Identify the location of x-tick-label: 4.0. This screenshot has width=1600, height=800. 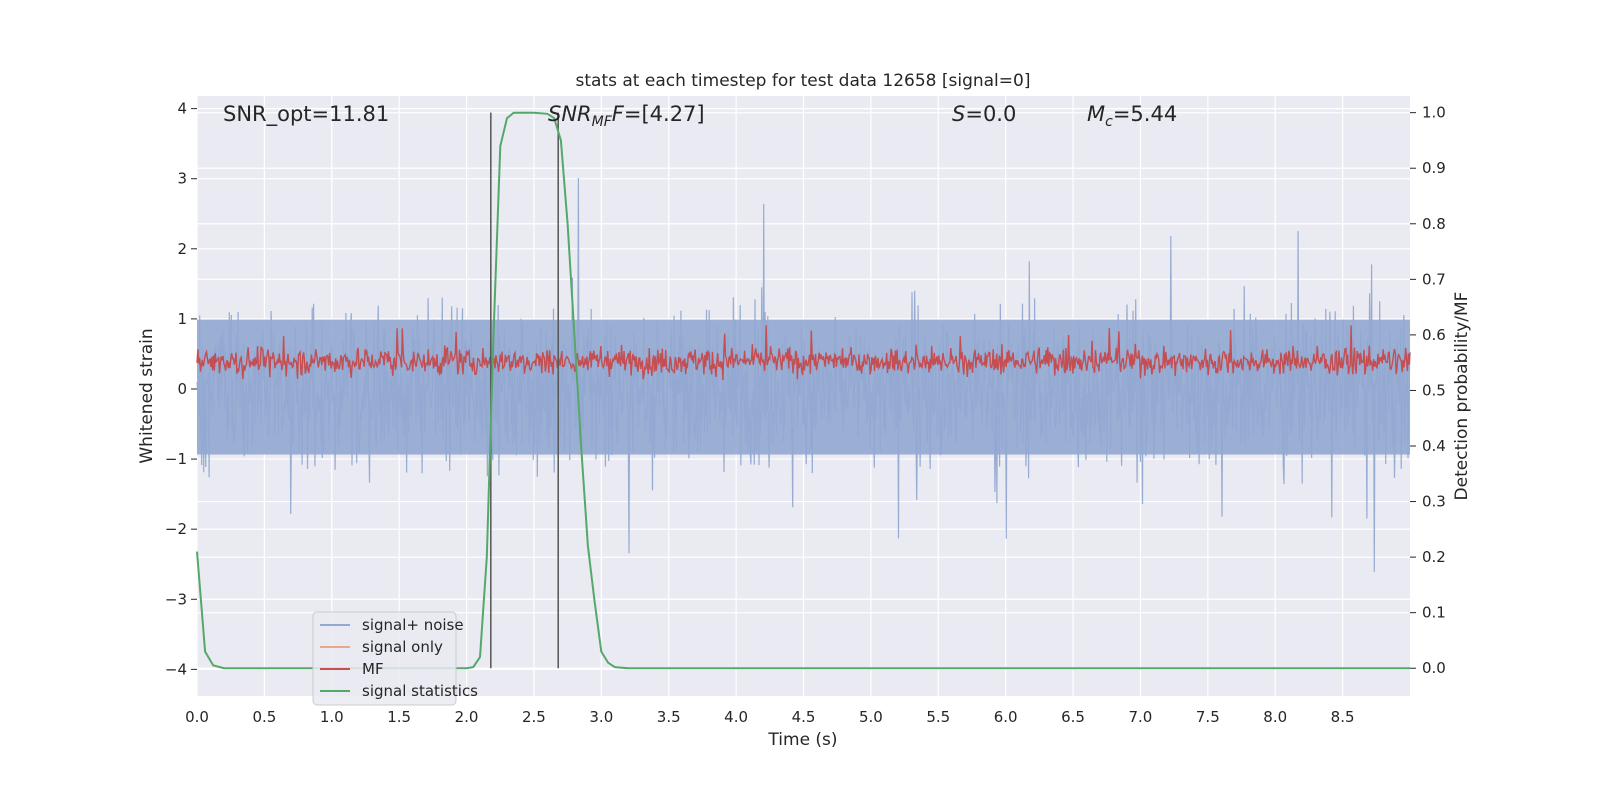
(736, 717).